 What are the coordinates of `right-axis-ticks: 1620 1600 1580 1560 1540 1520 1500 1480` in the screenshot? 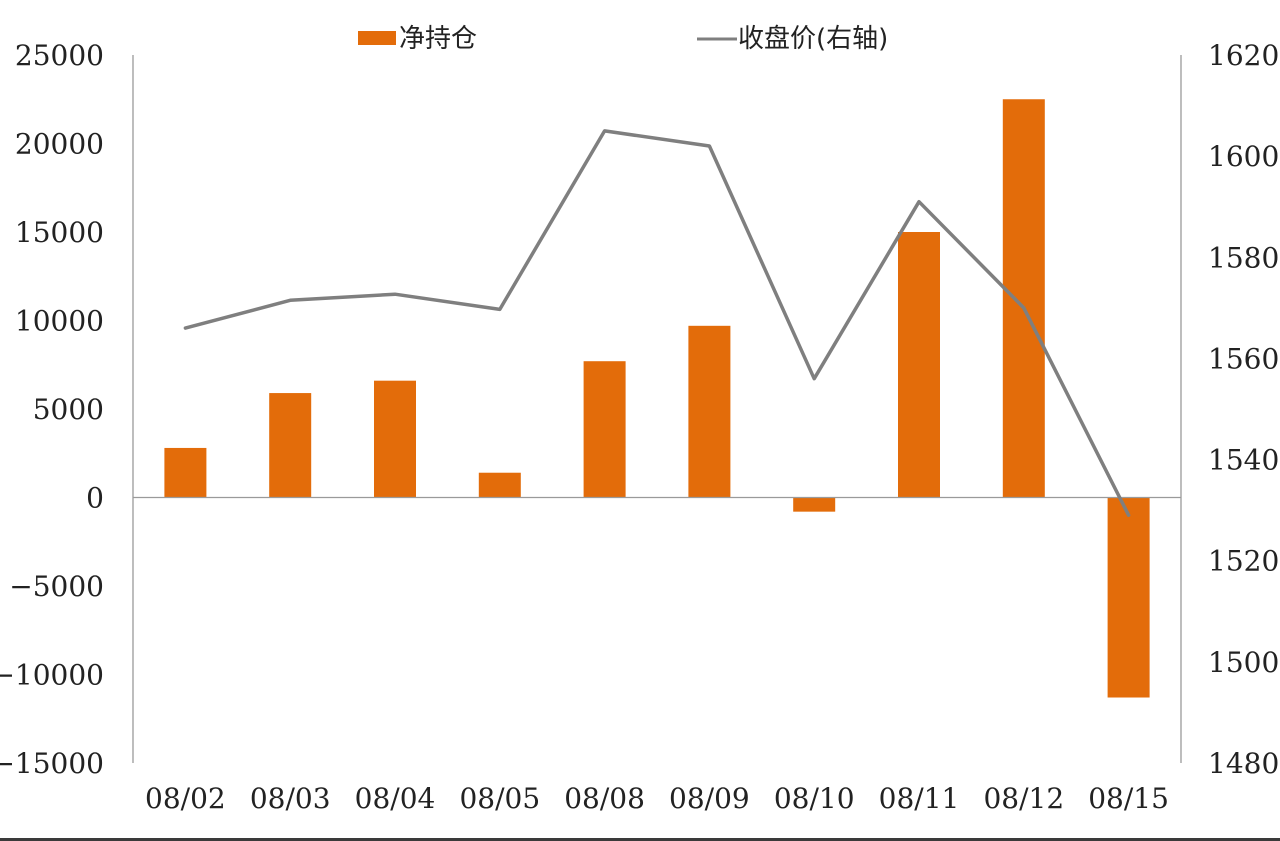 It's located at (1243, 409).